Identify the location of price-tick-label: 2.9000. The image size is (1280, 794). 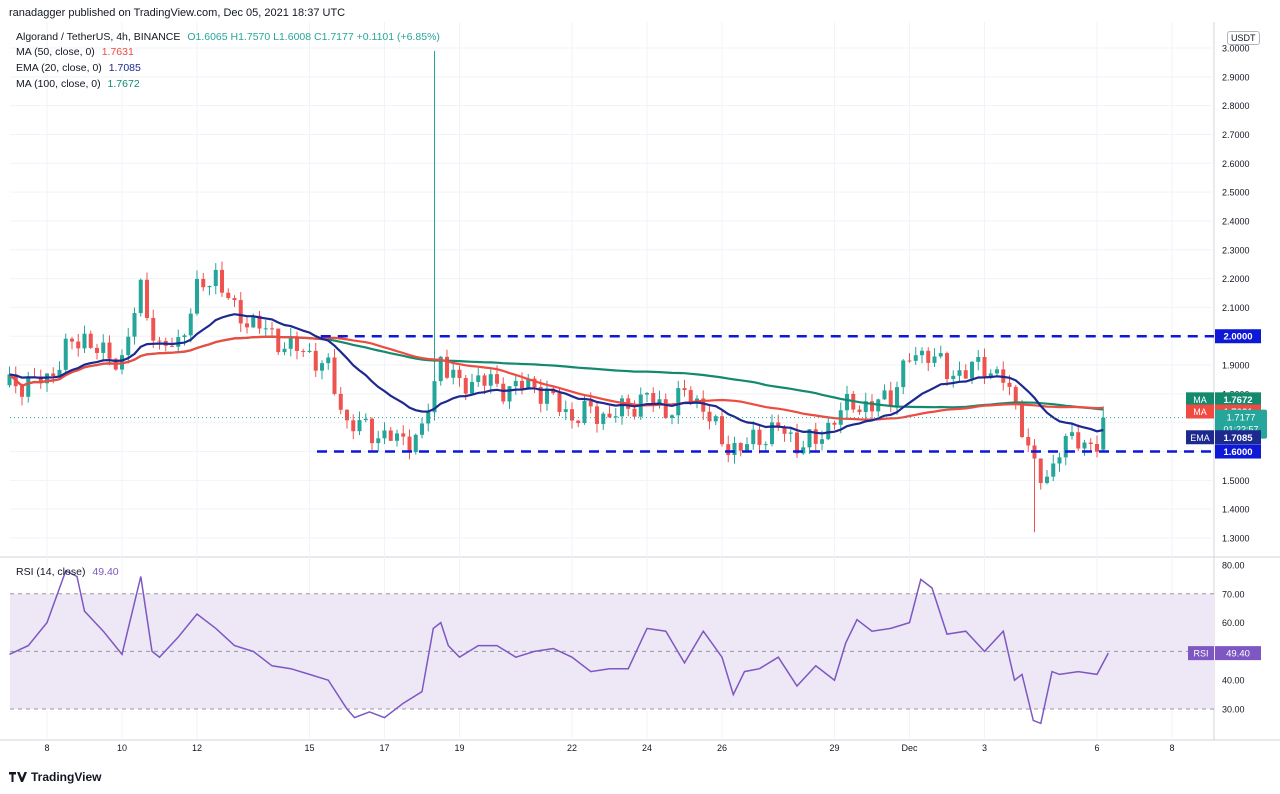
(1236, 77).